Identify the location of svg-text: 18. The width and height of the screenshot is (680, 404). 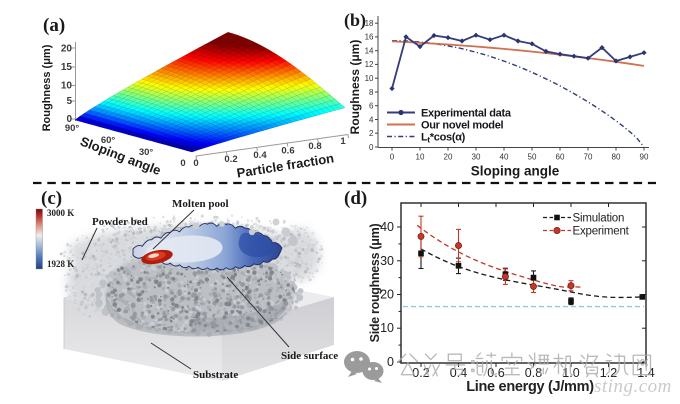
(369, 23).